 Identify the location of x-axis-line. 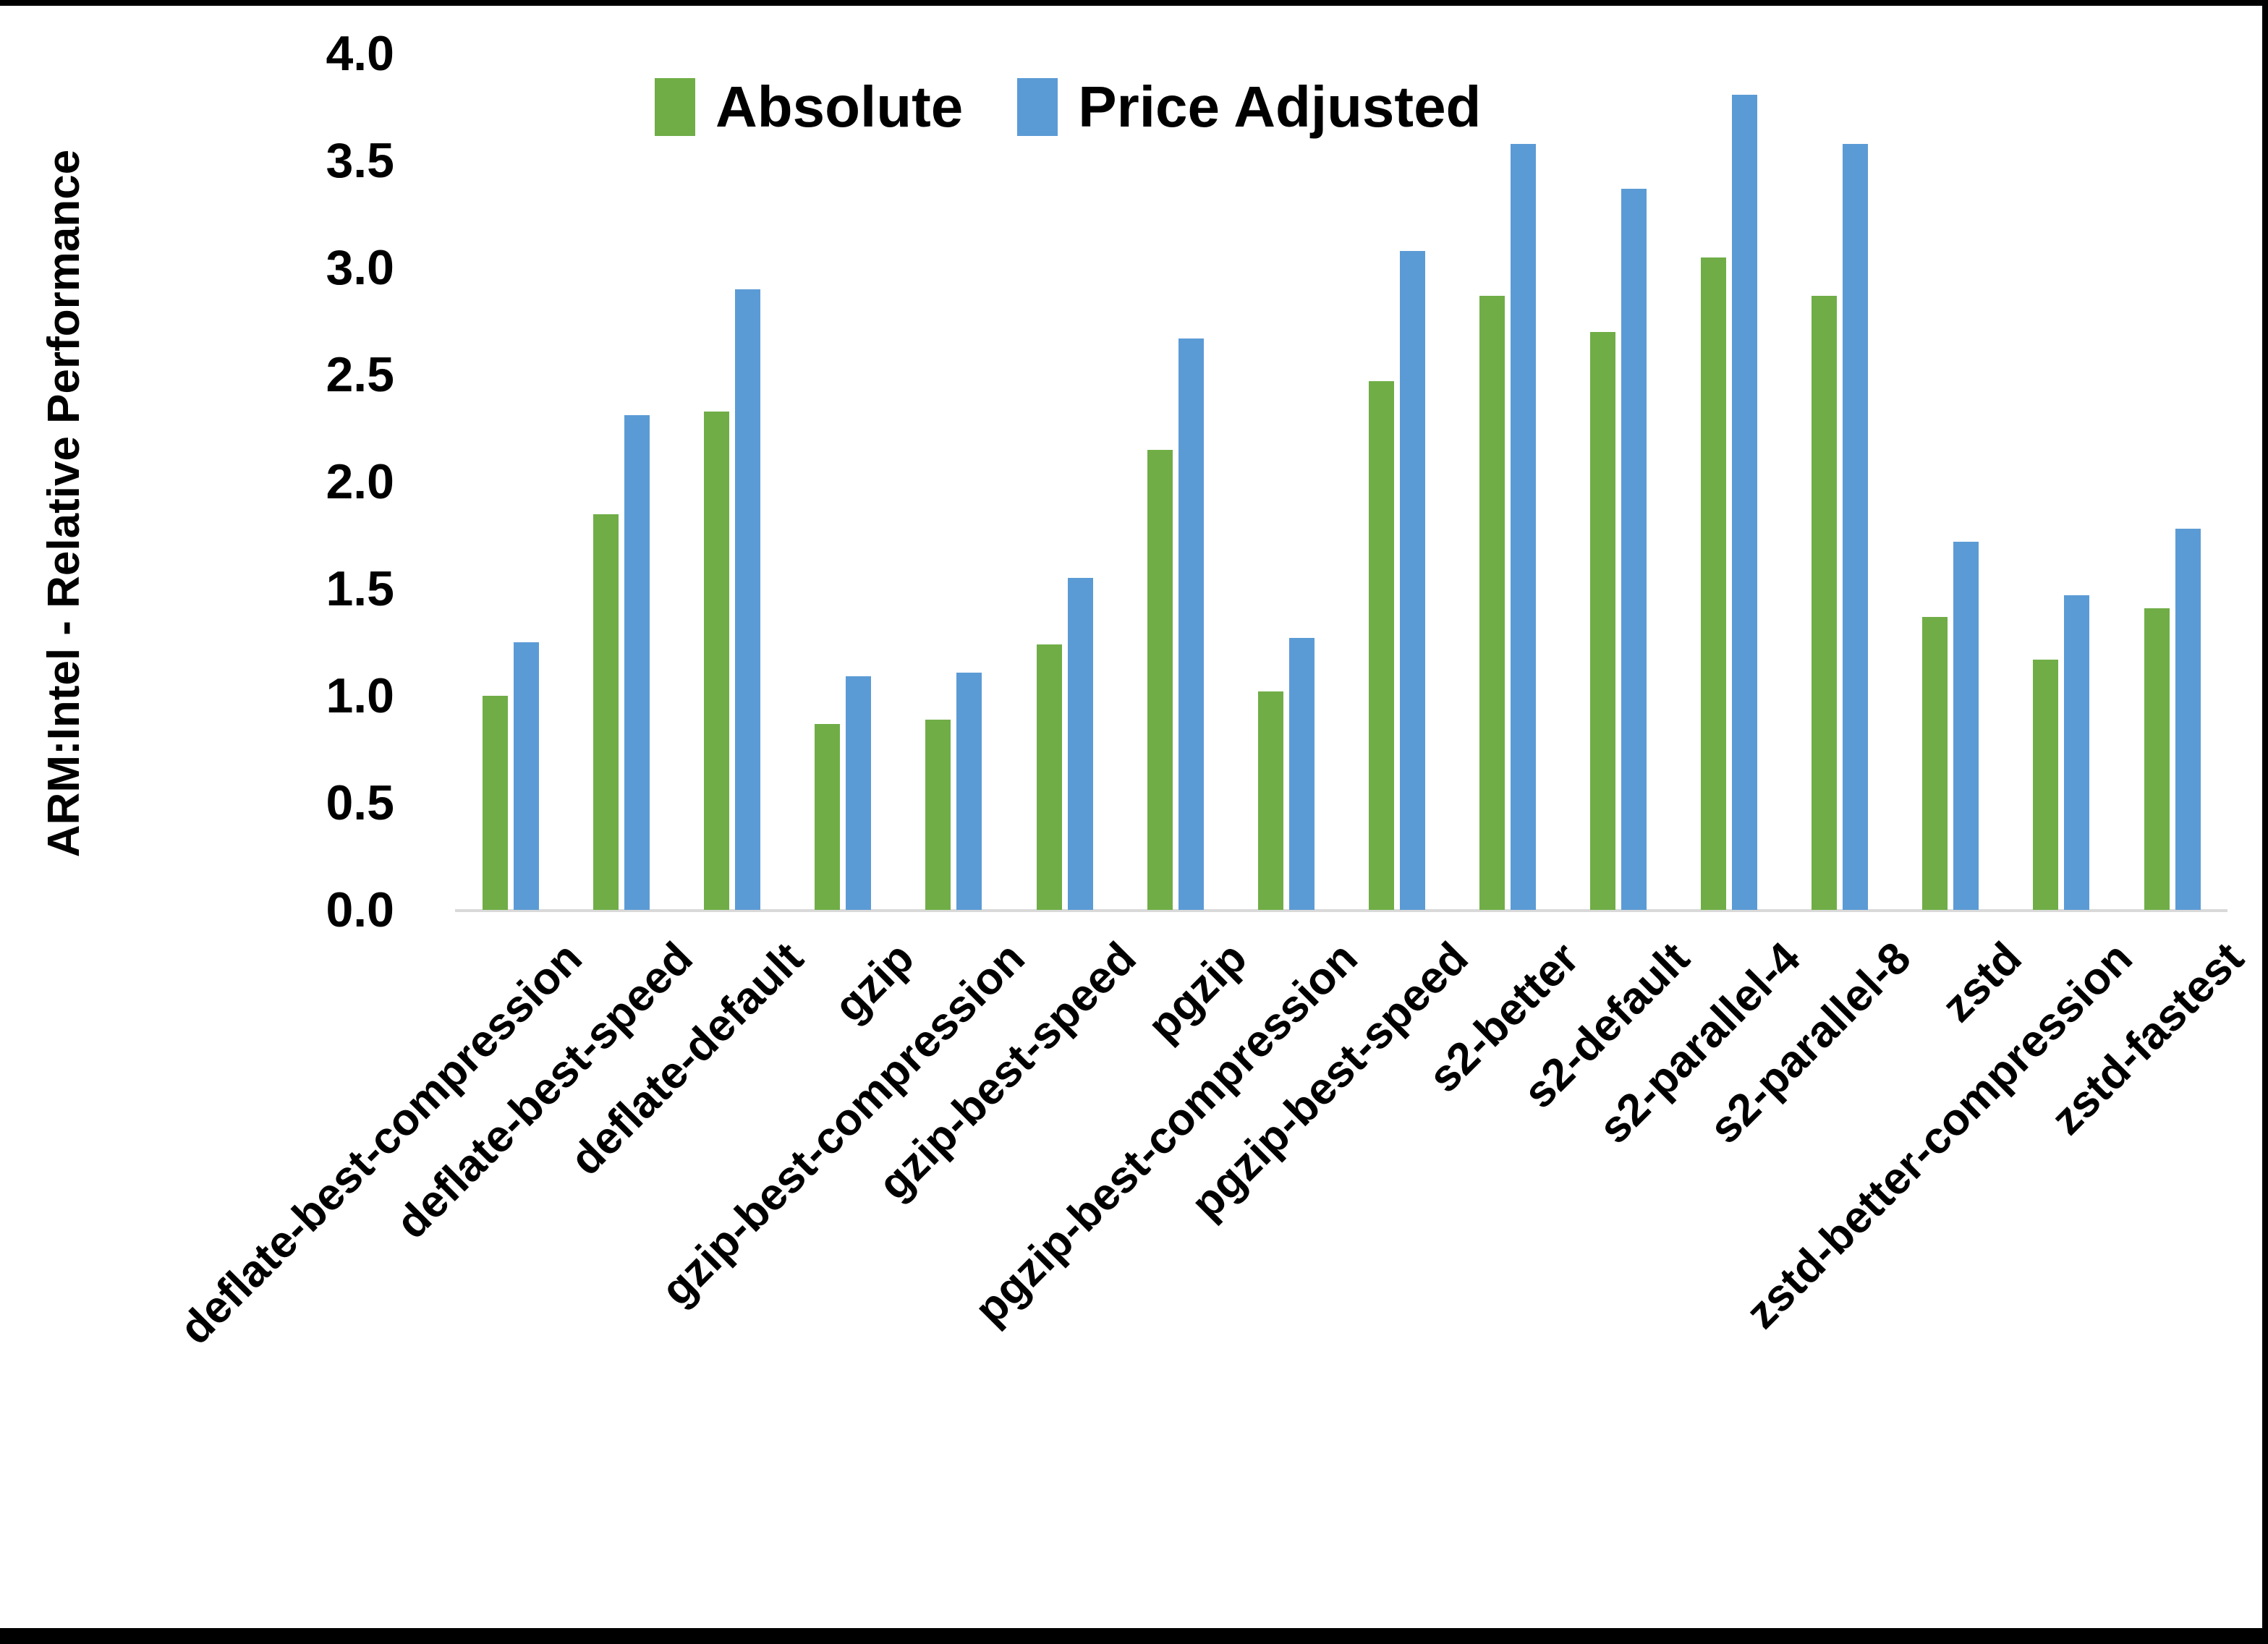
(1341, 910).